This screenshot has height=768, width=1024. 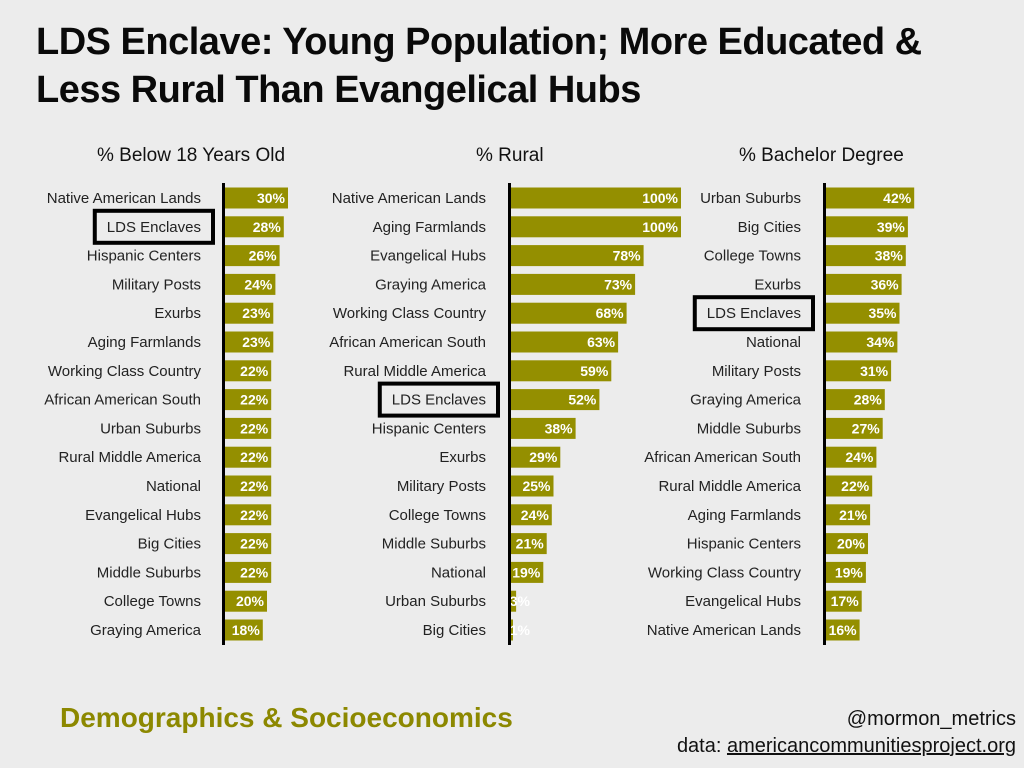 What do you see at coordinates (526, 572) in the screenshot?
I see `value-label-rural-13: 19%` at bounding box center [526, 572].